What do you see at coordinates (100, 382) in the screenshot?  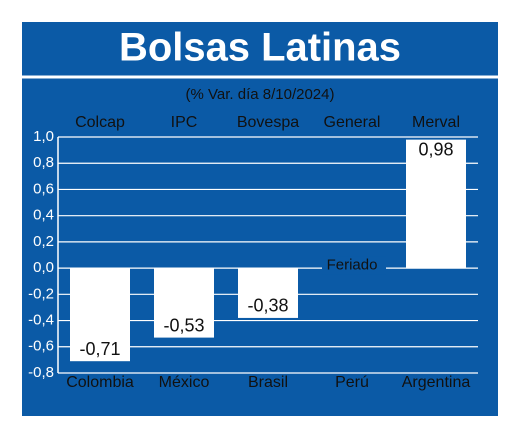 I see `x-tick-label: Colombia` at bounding box center [100, 382].